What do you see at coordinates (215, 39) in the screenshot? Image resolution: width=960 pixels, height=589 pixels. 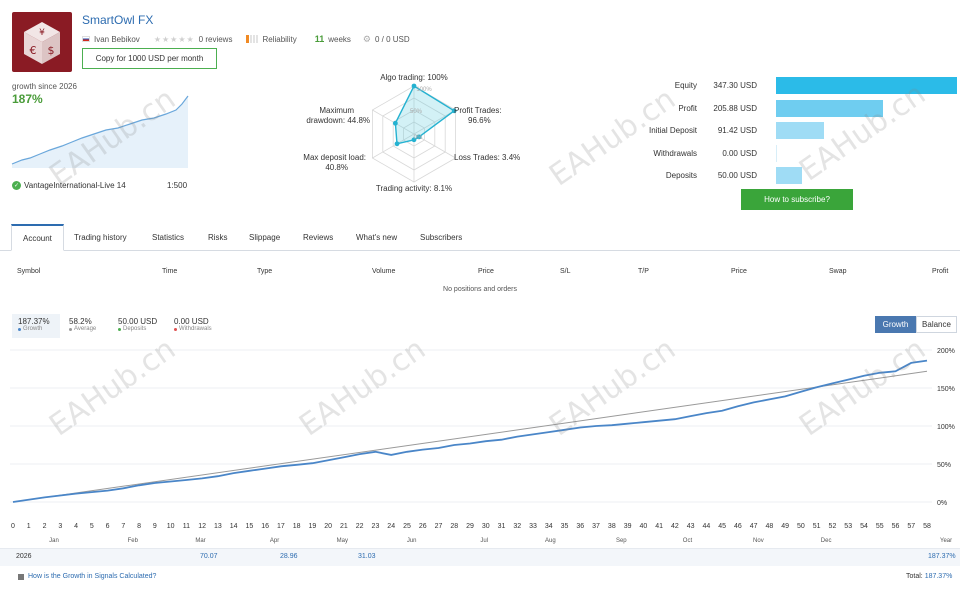 I see `reviews-link: 0 reviews` at bounding box center [215, 39].